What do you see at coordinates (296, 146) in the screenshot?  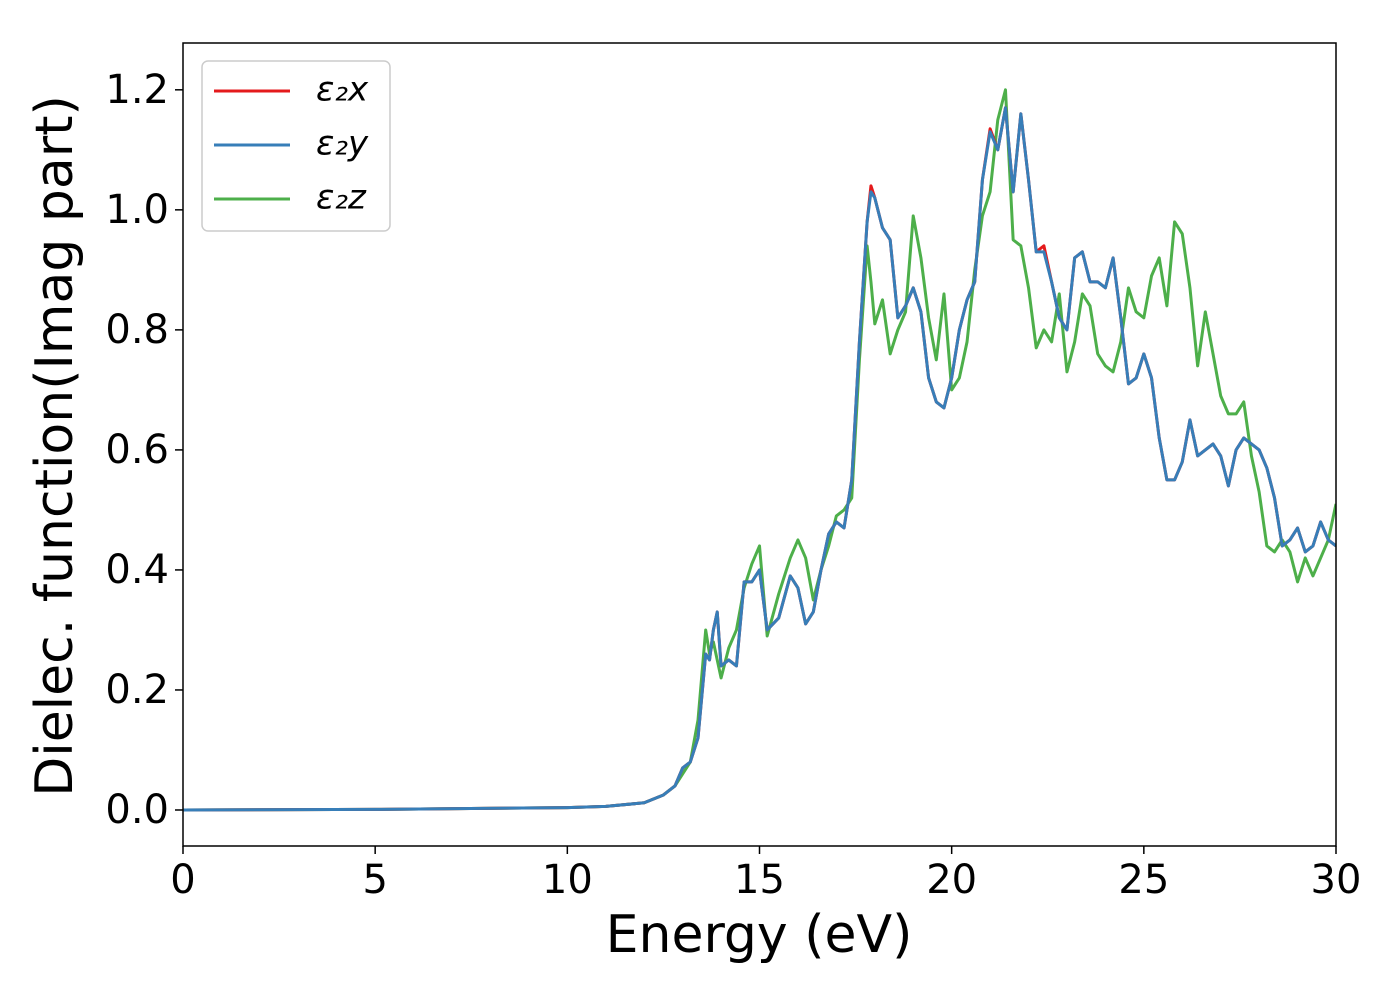 I see `legend-box` at bounding box center [296, 146].